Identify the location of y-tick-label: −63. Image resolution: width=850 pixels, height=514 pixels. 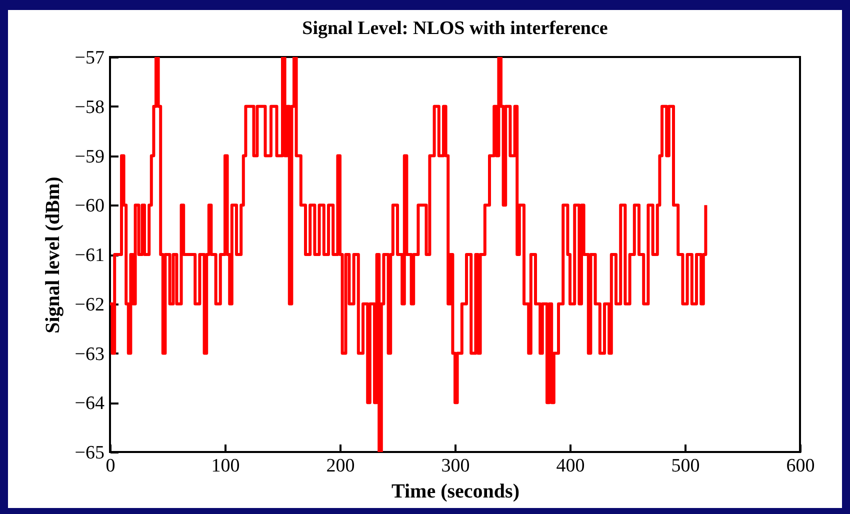
(89, 354).